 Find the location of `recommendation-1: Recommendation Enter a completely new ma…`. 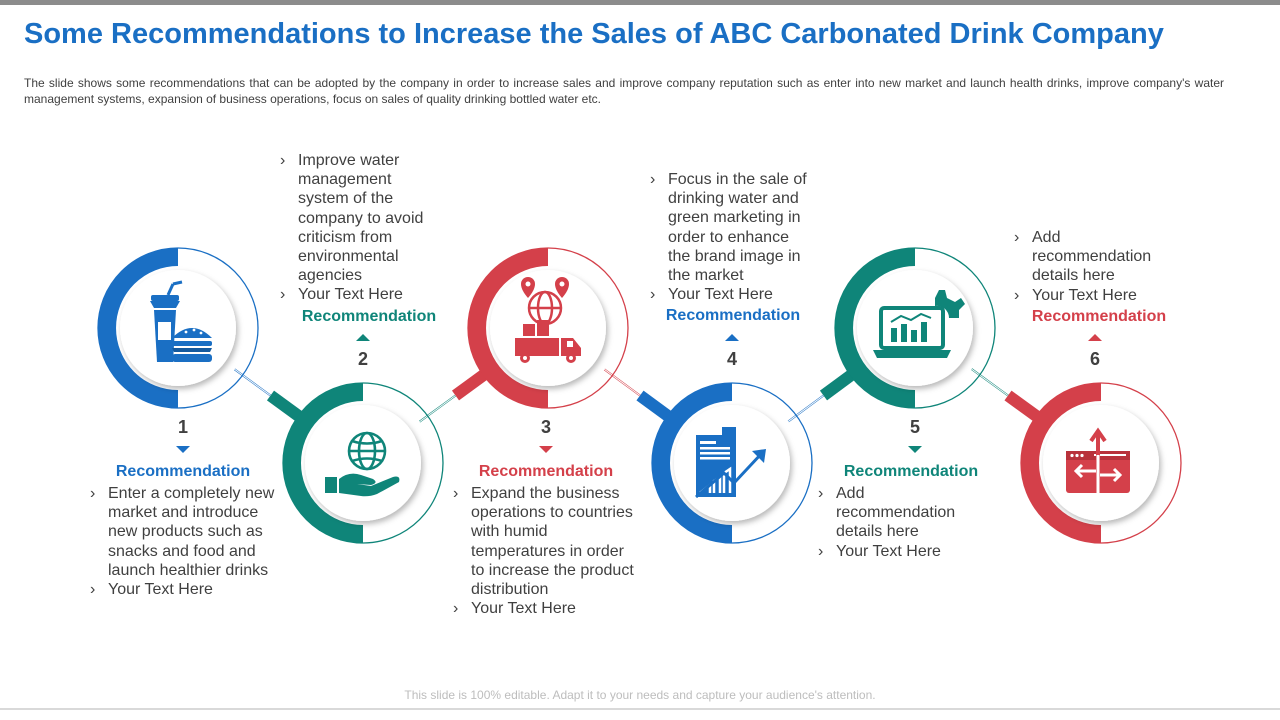

recommendation-1: Recommendation Enter a completely new ma… is located at coordinates (183, 531).